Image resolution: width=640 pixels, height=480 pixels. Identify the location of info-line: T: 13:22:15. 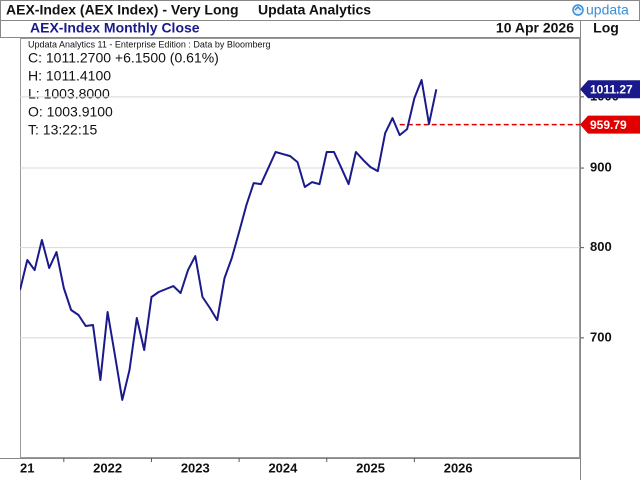
(62, 130).